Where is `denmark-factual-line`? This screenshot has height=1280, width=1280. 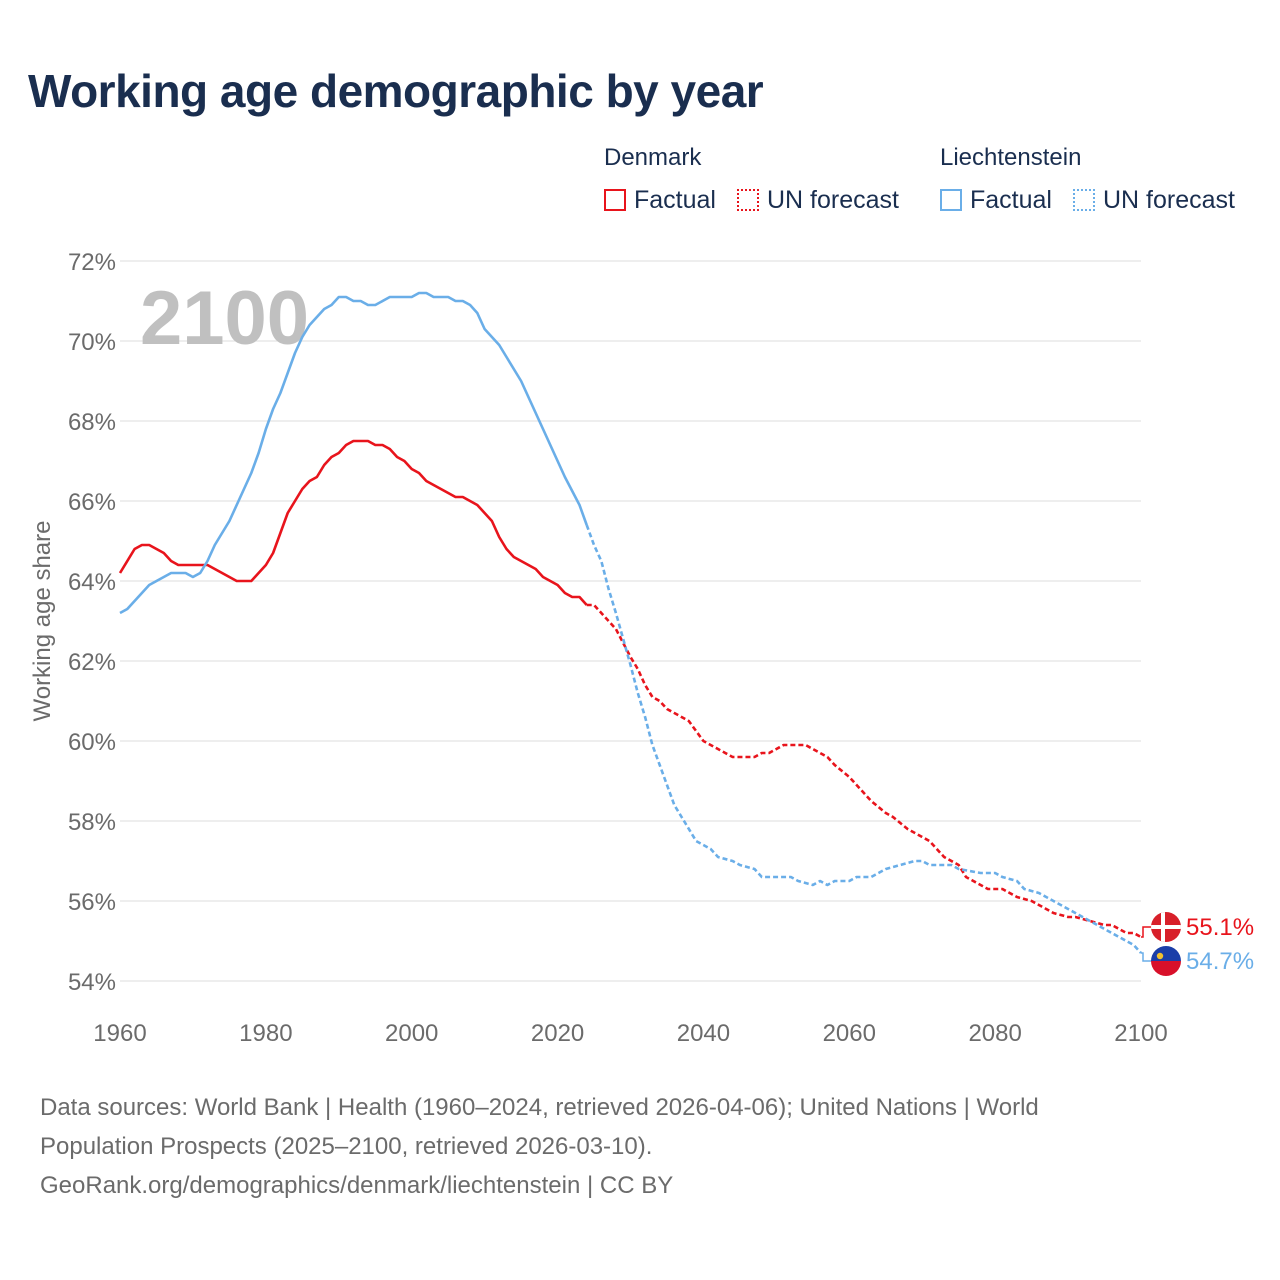 denmark-factual-line is located at coordinates (353, 522).